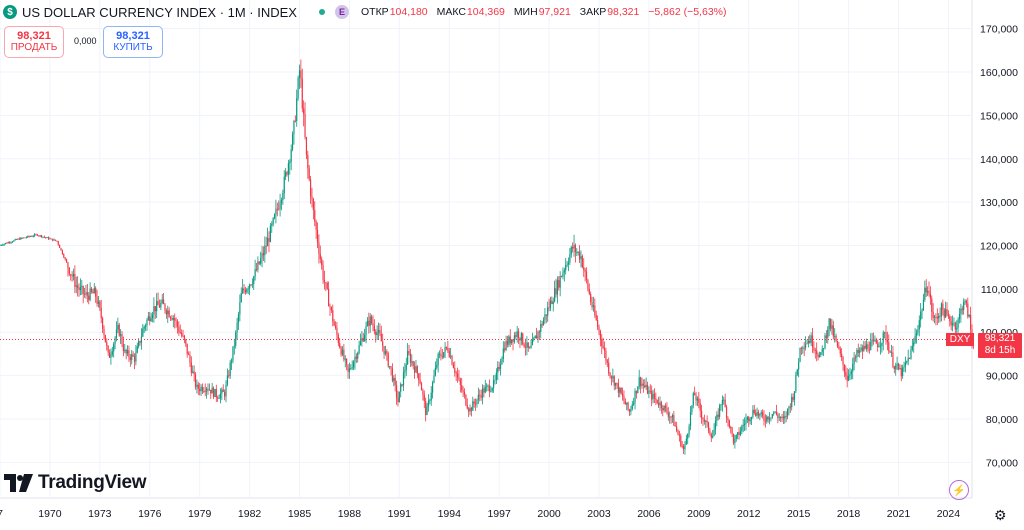 Image resolution: width=1024 pixels, height=530 pixels. What do you see at coordinates (133, 42) in the screenshot?
I see `buy-button: 98,321 КУПИТЬ` at bounding box center [133, 42].